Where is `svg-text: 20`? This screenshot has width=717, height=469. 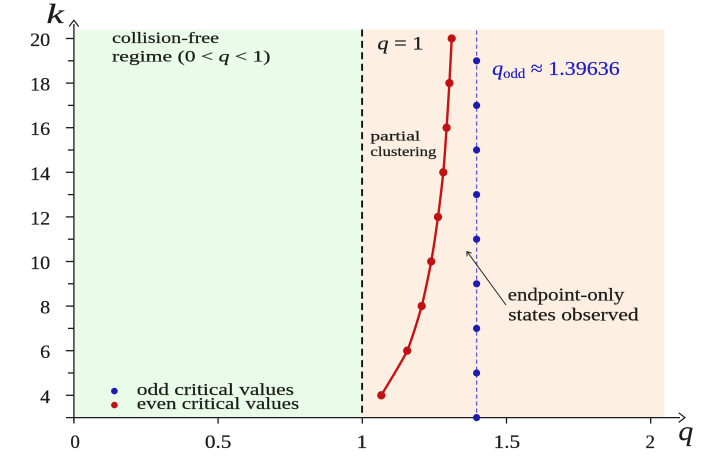
svg-text: 20 is located at coordinates (40, 40).